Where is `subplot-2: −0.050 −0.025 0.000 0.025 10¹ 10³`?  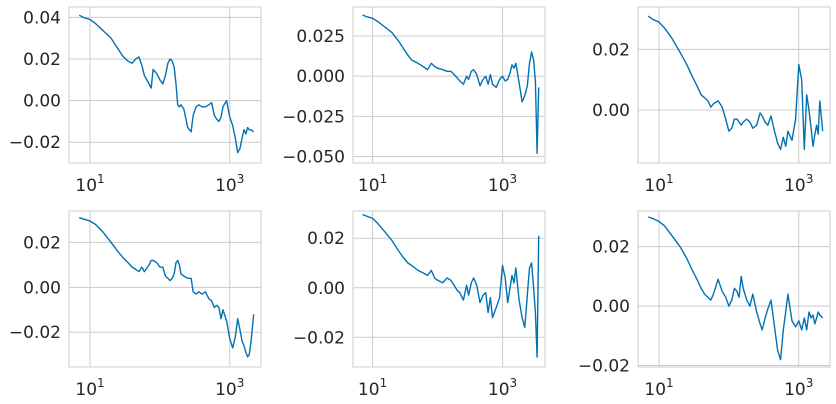
subplot-2: −0.050 −0.025 0.000 0.025 10¹ 10³ is located at coordinates (414, 101).